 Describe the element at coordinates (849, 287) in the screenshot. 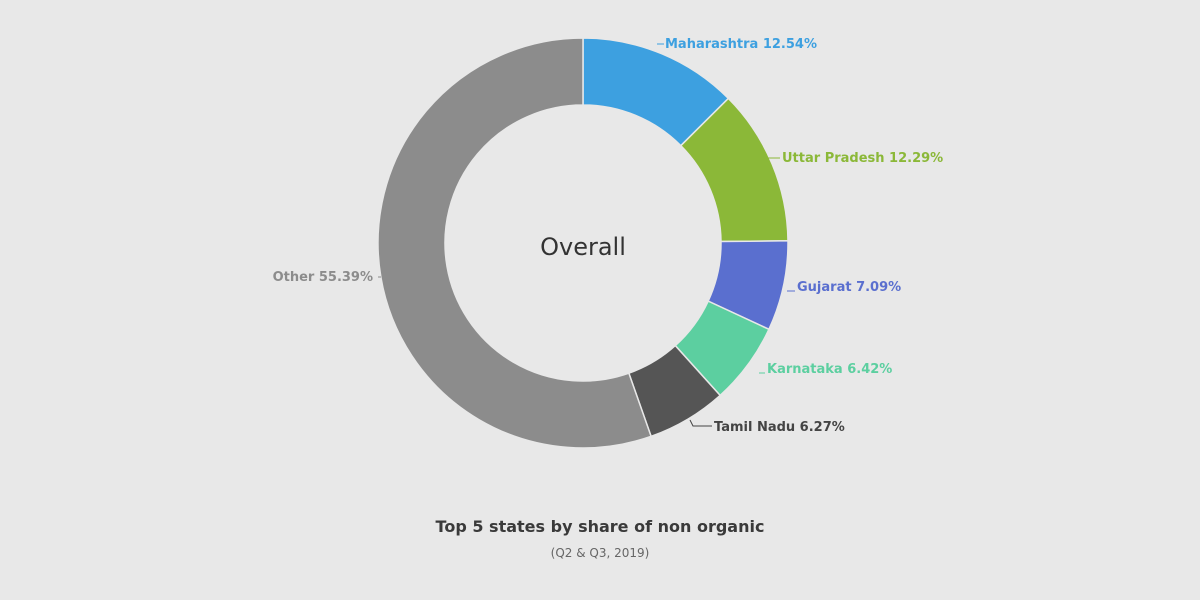

I see `slice-label-gujarat: Gujarat 7.09%` at that location.